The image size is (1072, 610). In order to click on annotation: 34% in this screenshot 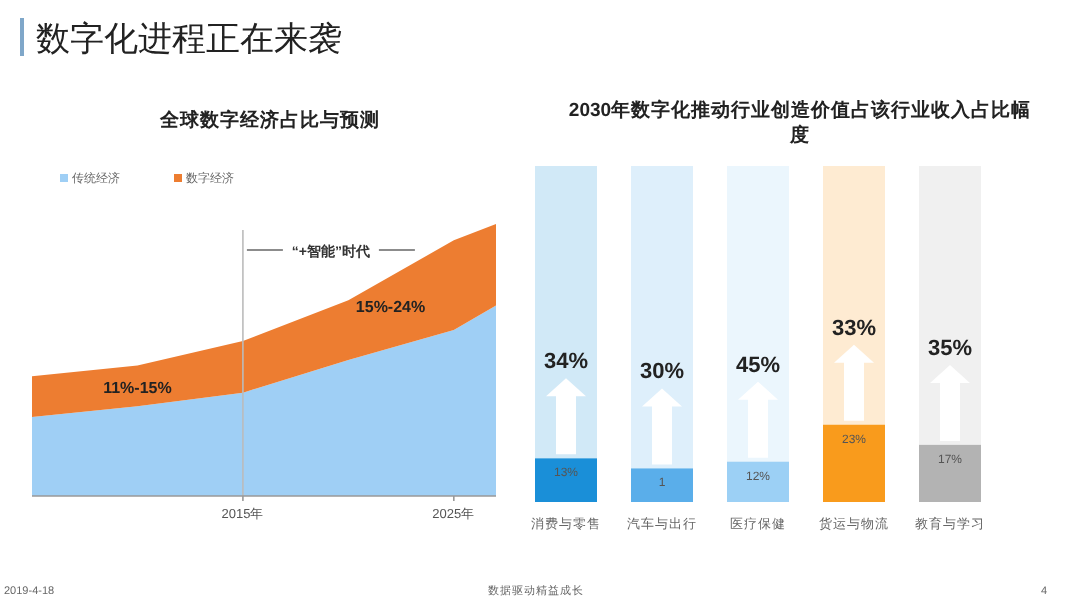, I will do `click(566, 362)`.